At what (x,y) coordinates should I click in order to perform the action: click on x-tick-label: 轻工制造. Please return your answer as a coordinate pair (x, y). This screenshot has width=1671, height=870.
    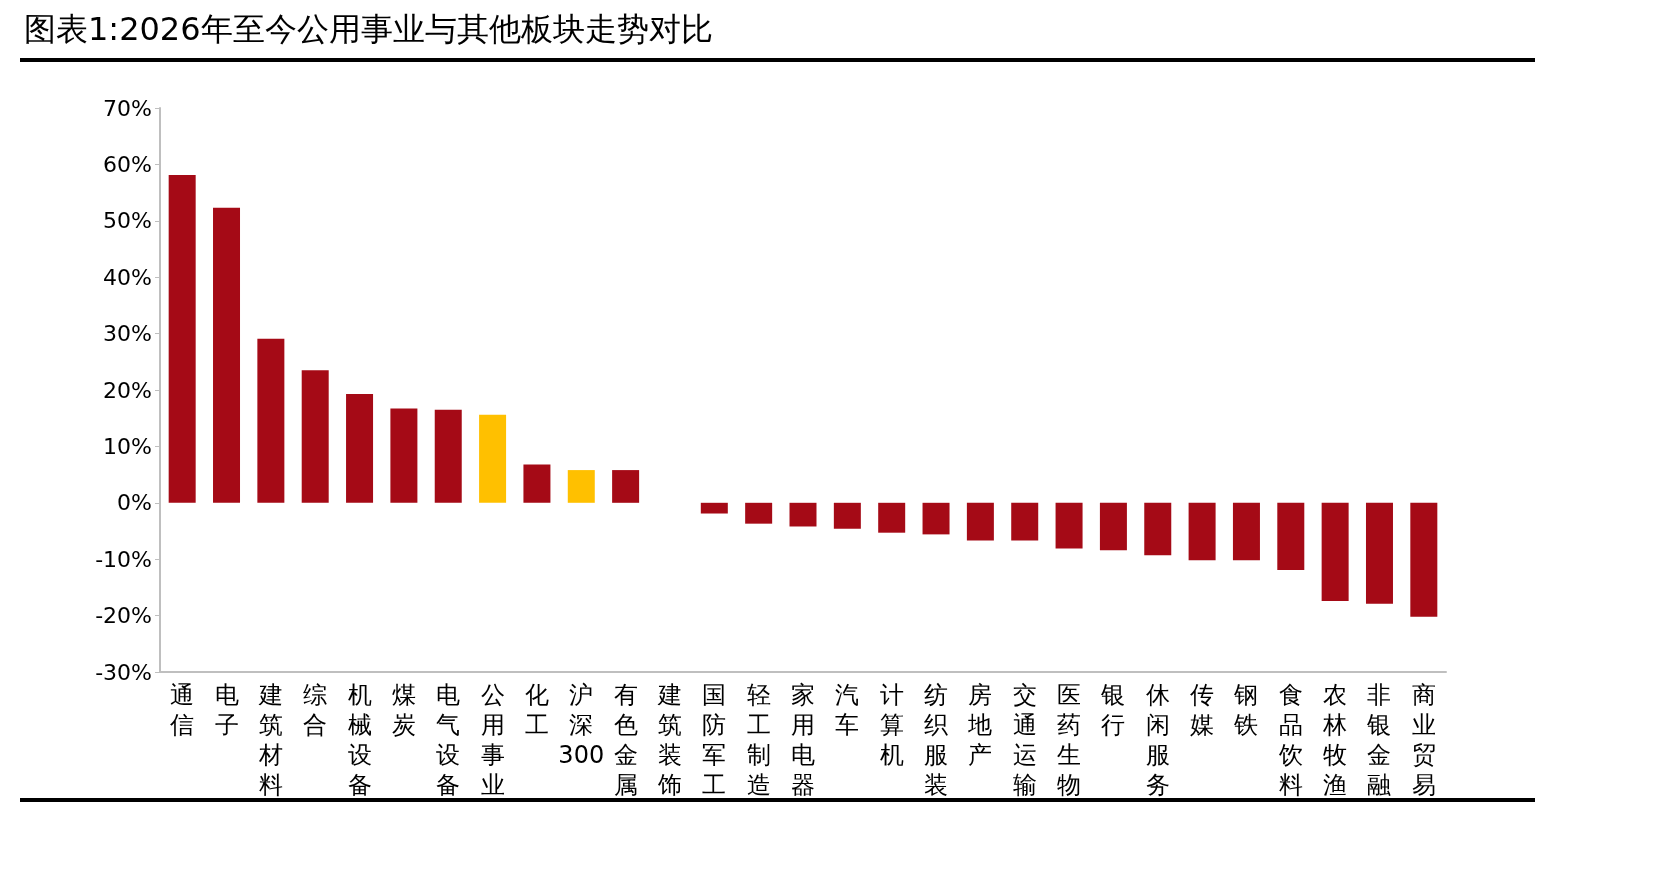
    Looking at the image, I should click on (758, 740).